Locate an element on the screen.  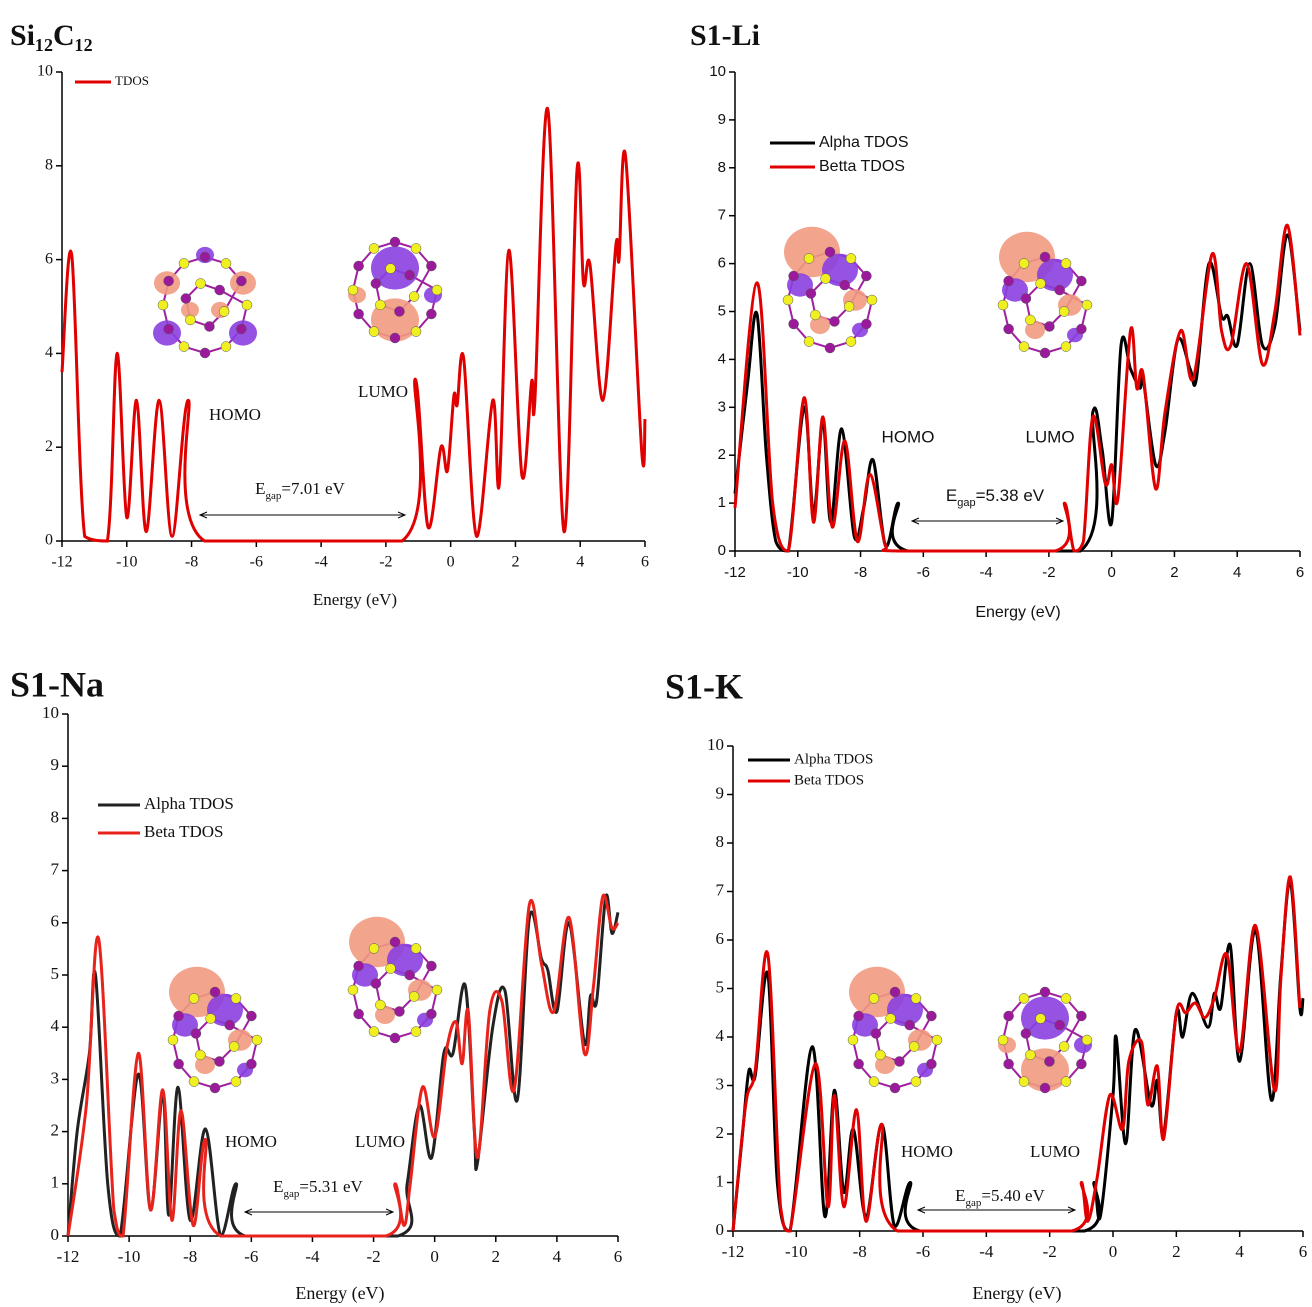
panel-title: S1-K is located at coordinates (704, 686).